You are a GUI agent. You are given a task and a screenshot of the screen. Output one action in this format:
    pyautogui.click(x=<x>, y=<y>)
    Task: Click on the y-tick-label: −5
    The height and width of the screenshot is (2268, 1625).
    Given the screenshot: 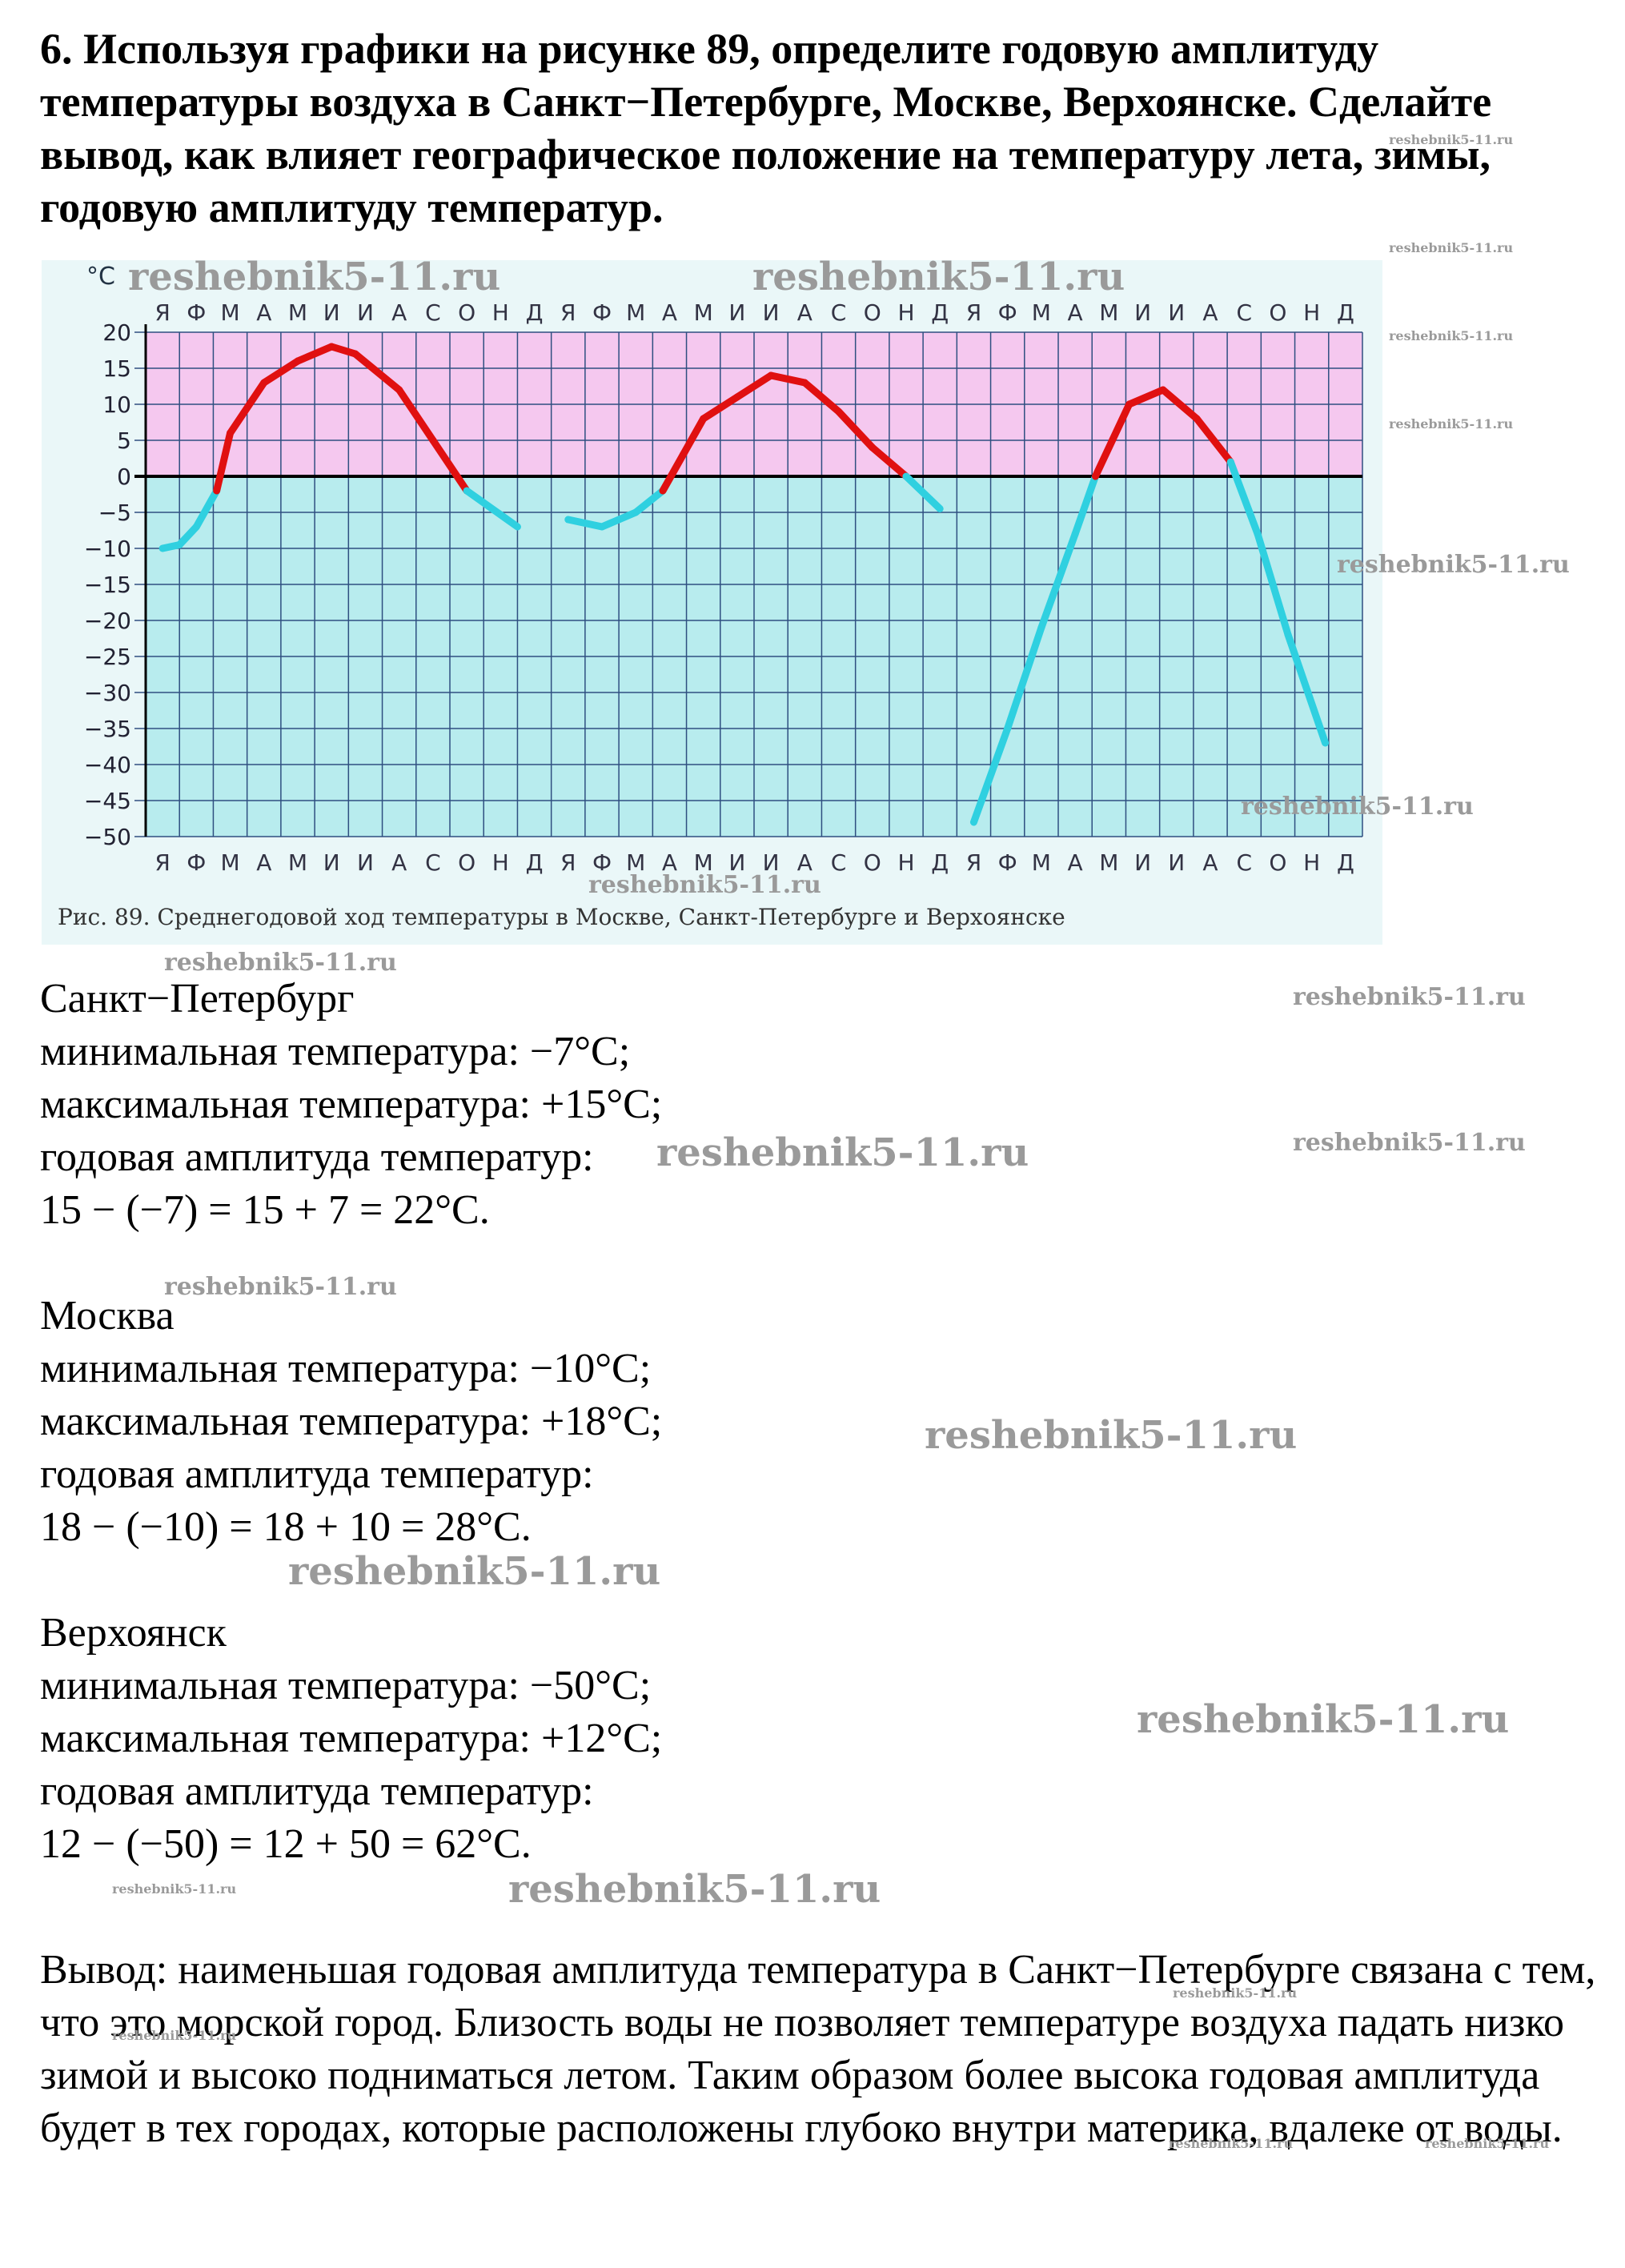 What is the action you would take?
    pyautogui.click(x=114, y=513)
    